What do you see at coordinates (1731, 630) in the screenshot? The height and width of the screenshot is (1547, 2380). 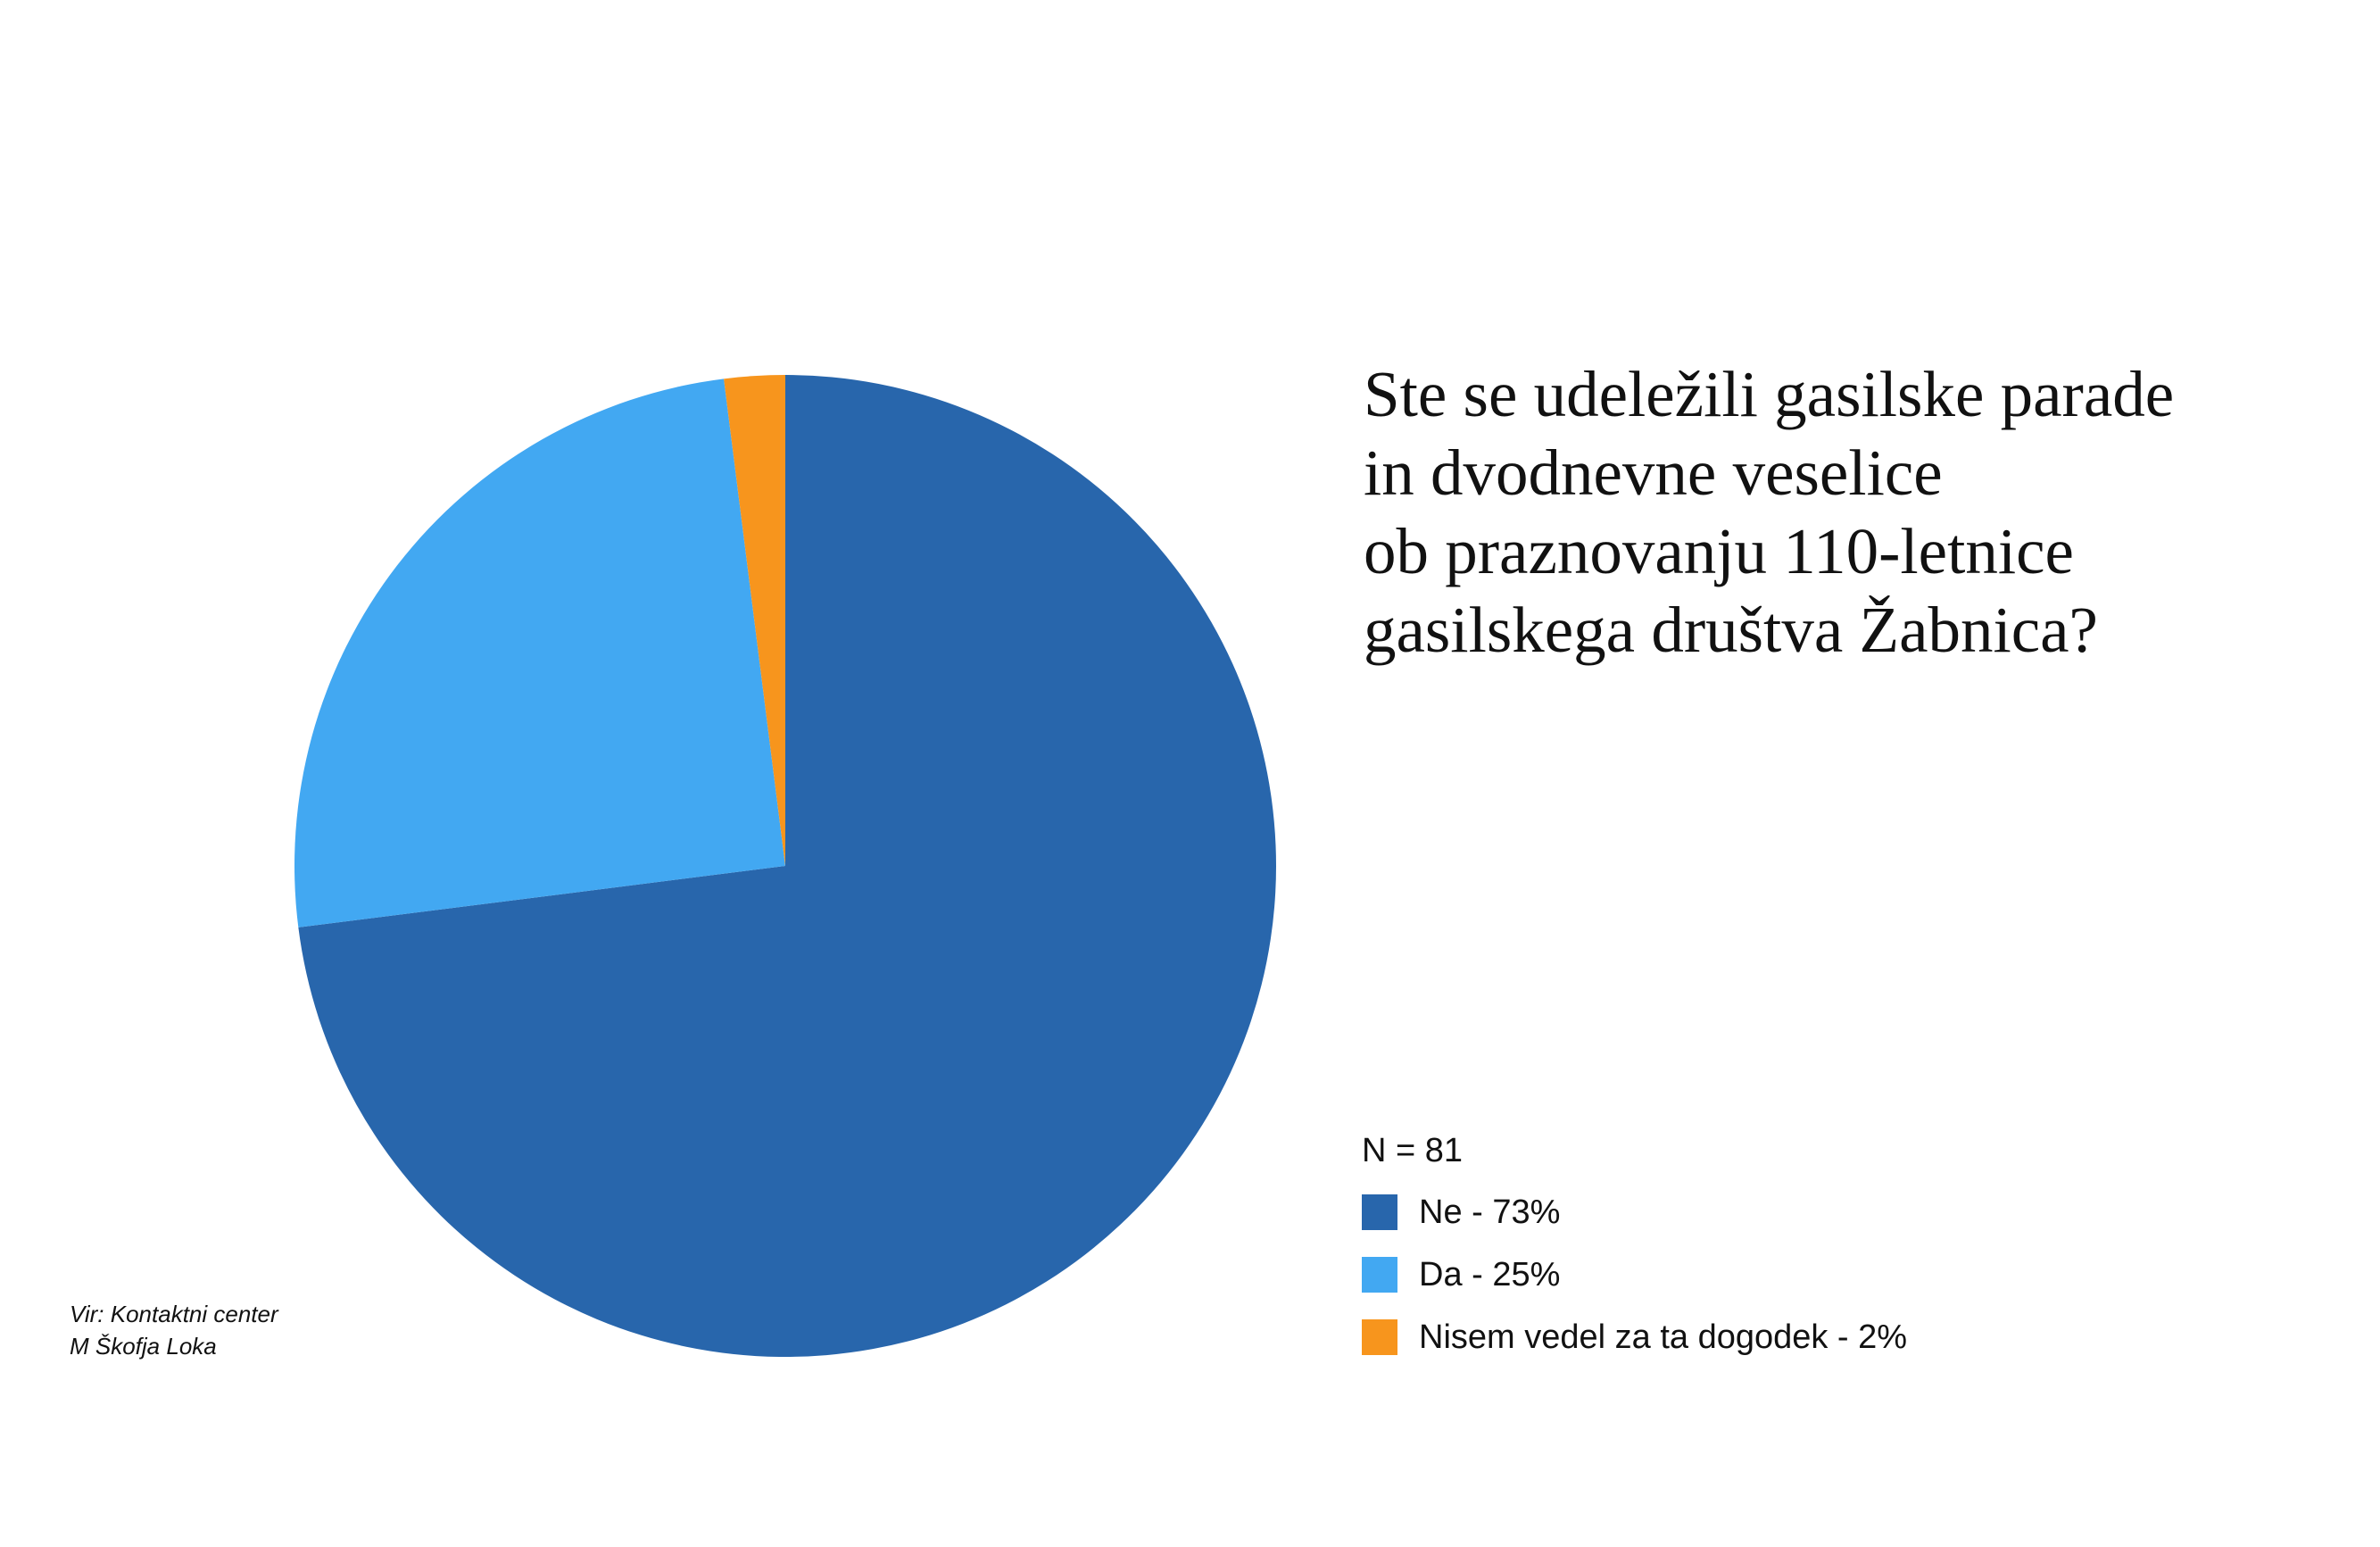 I see `chart-title-line-4: gasilskega društva Žabnica?` at bounding box center [1731, 630].